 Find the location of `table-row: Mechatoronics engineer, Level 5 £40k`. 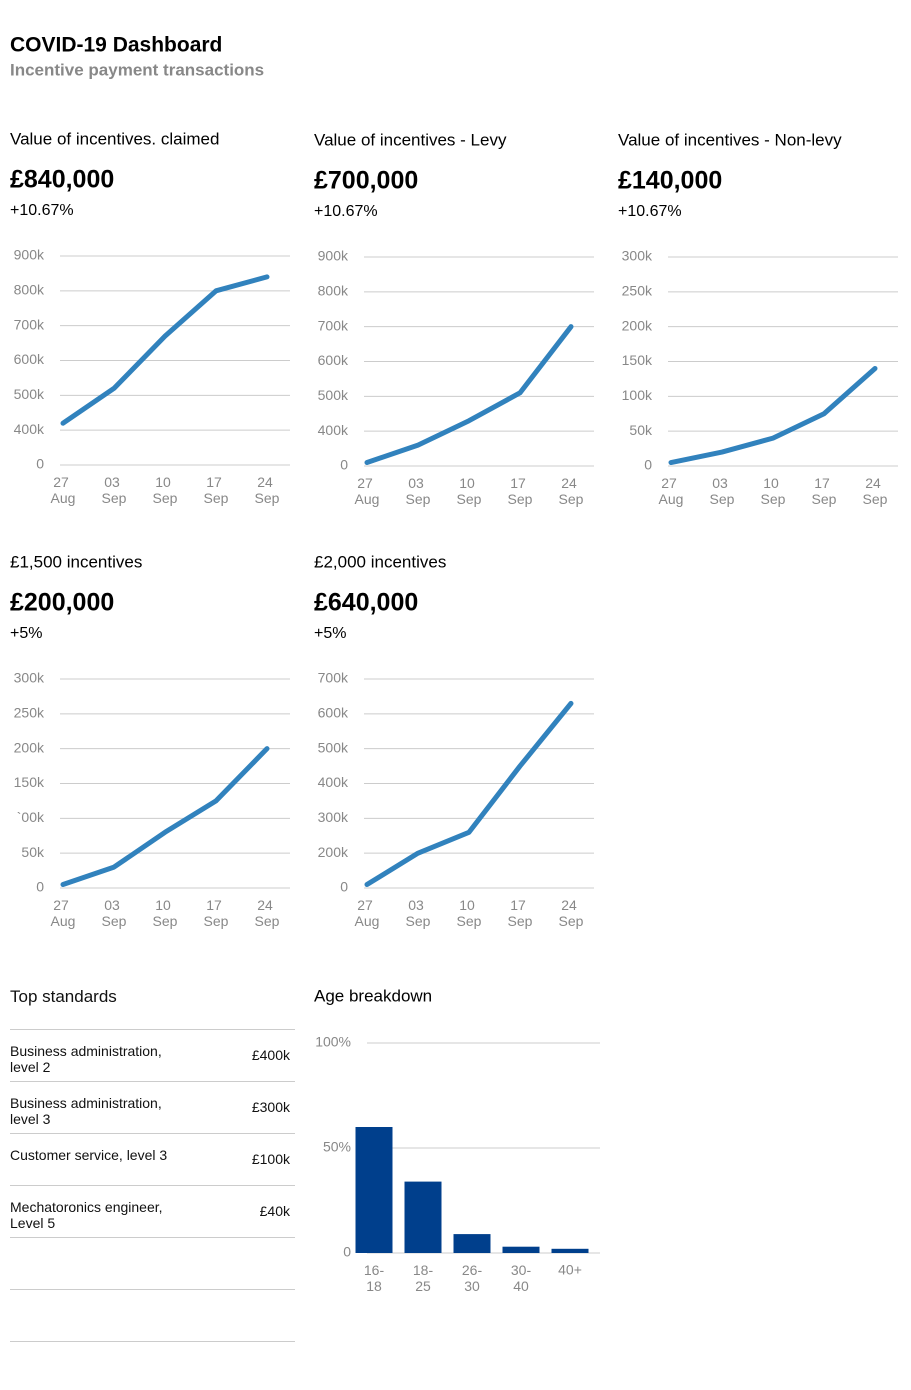

table-row: Mechatoronics engineer, Level 5 £40k is located at coordinates (152, 1211).